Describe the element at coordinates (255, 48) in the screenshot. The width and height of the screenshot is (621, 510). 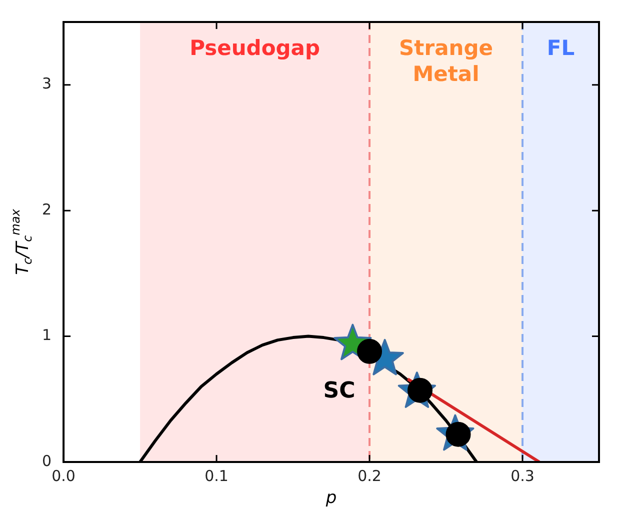
I see `band-label: Pseudogap` at that location.